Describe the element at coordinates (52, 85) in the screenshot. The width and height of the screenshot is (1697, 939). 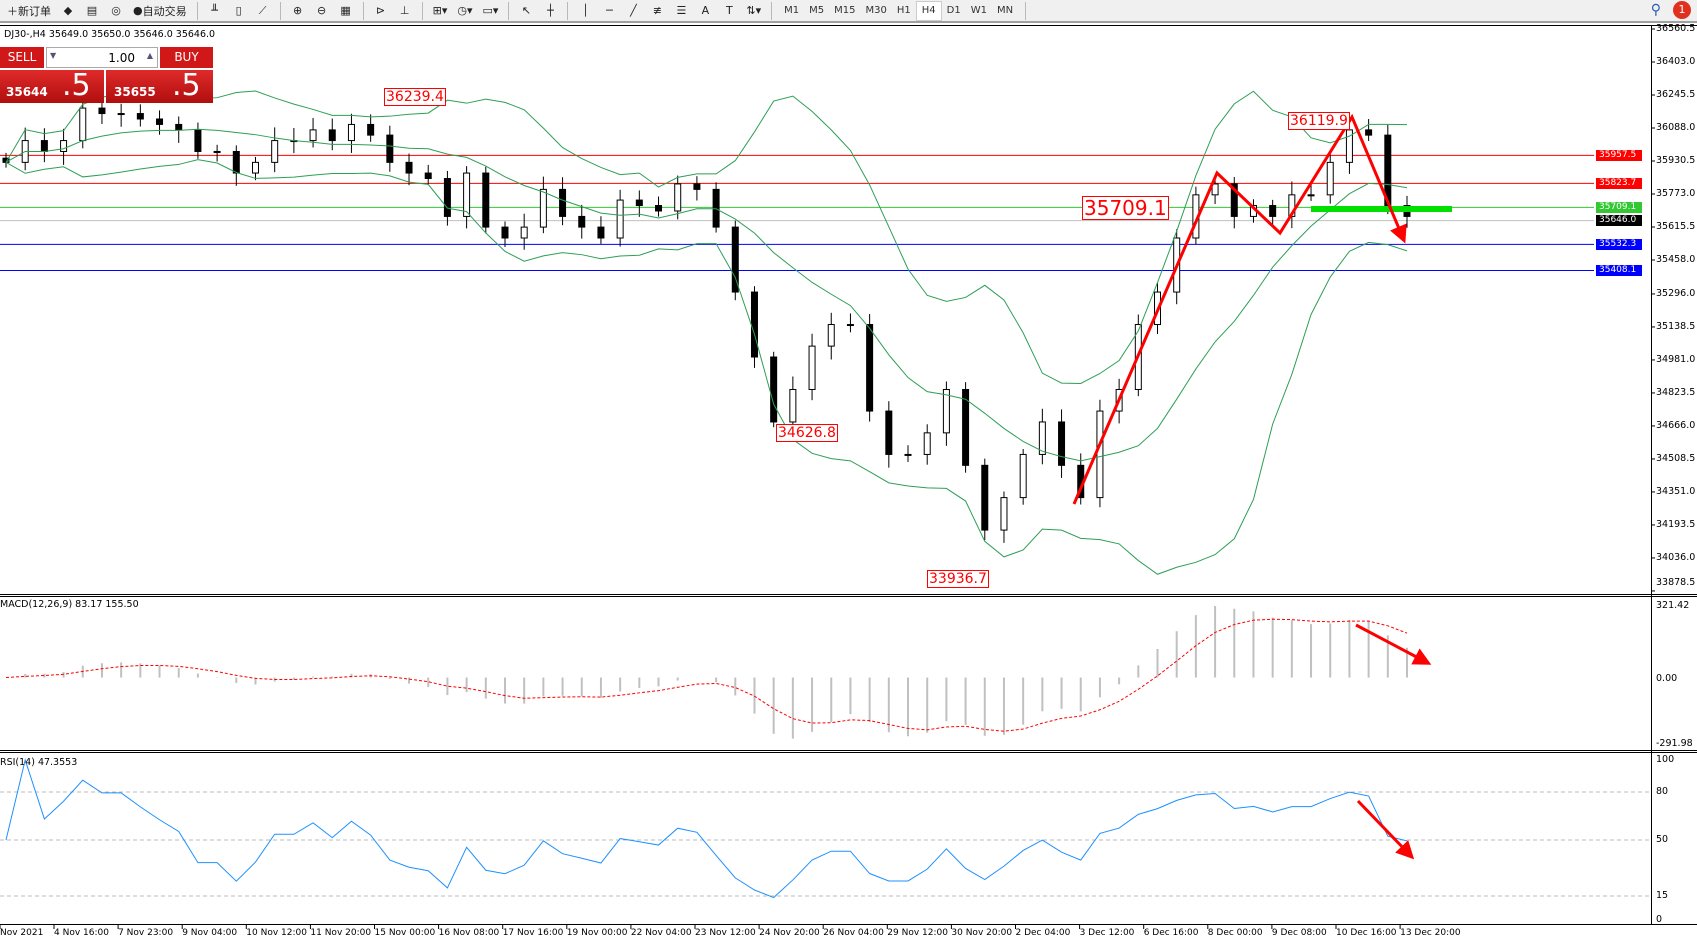
I see `bid-price-button: 35644 .5` at that location.